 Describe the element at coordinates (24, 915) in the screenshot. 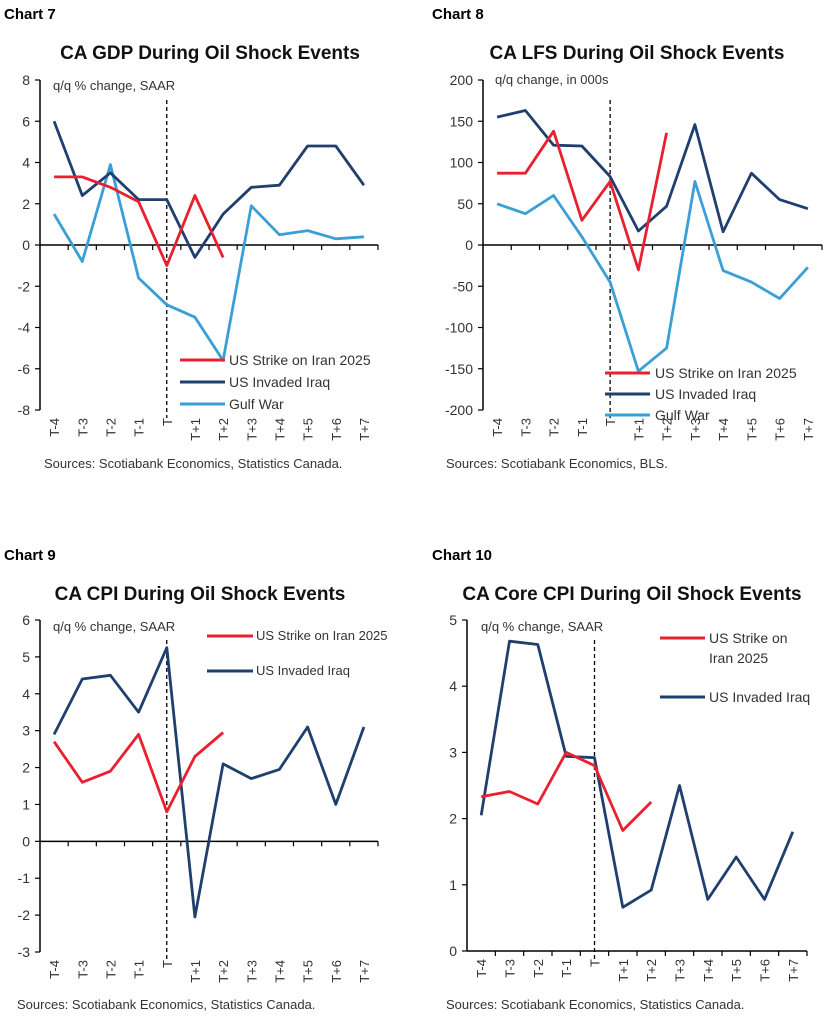

I see `chart-9-y-tick-label: -2` at that location.